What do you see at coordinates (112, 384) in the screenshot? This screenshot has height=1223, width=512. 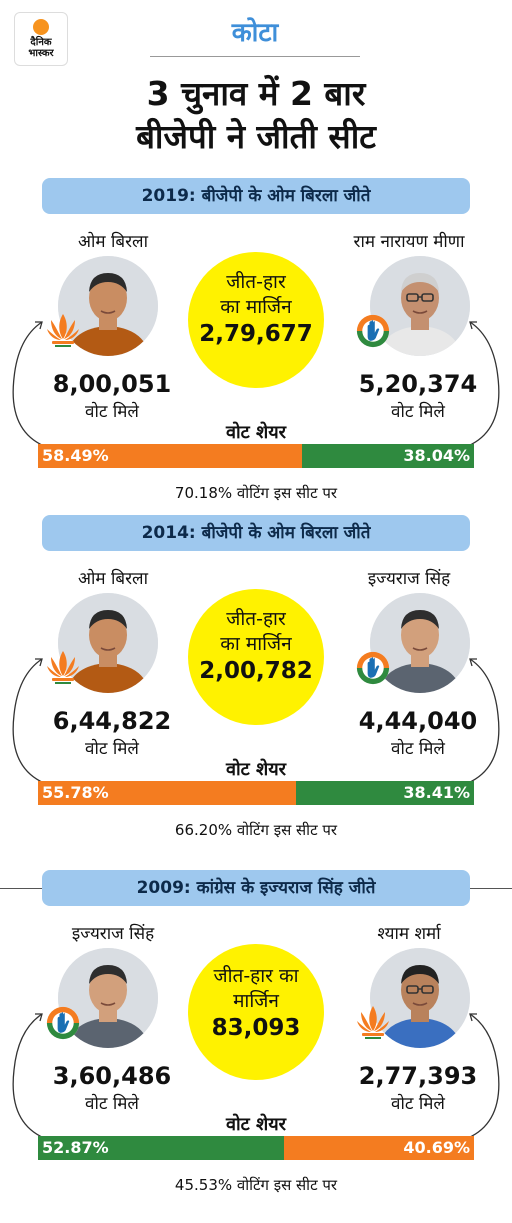 I see `left-votes: 8,00,051` at bounding box center [112, 384].